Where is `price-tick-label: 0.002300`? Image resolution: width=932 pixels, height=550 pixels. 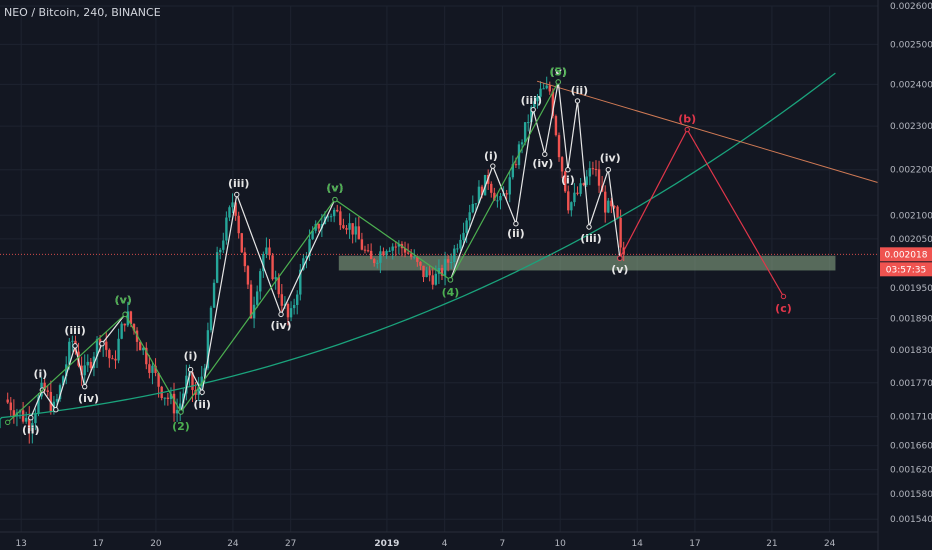 price-tick-label: 0.002300 is located at coordinates (911, 127).